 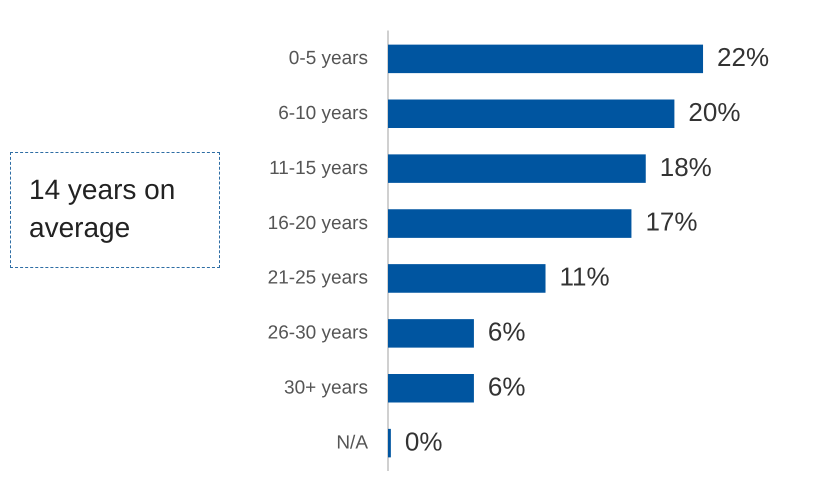 I want to click on y-tick-label: 0-5 years, so click(x=328, y=59).